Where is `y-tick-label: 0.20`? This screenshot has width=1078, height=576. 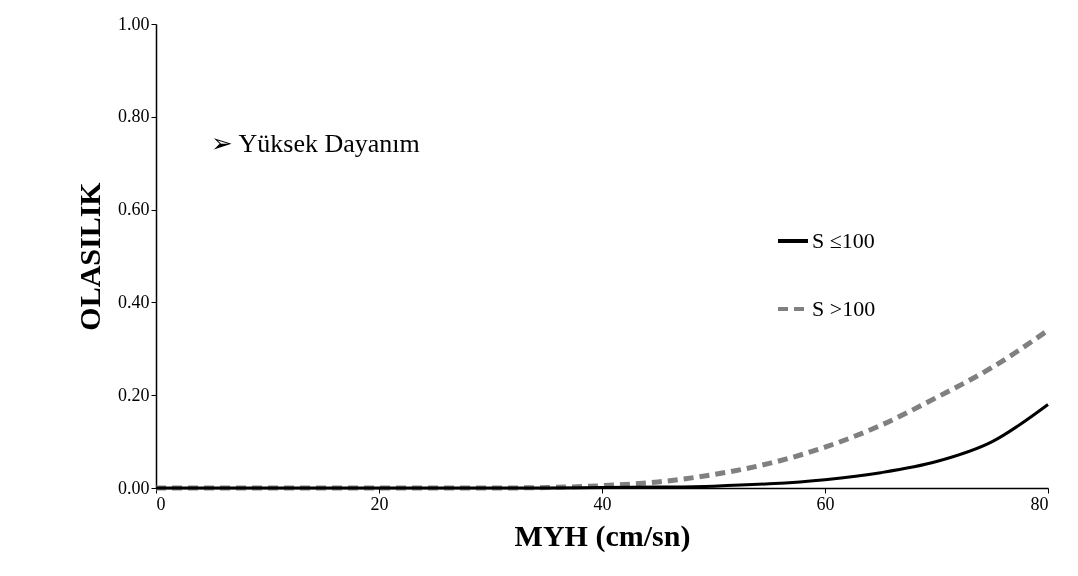 y-tick-label: 0.20 is located at coordinates (134, 394).